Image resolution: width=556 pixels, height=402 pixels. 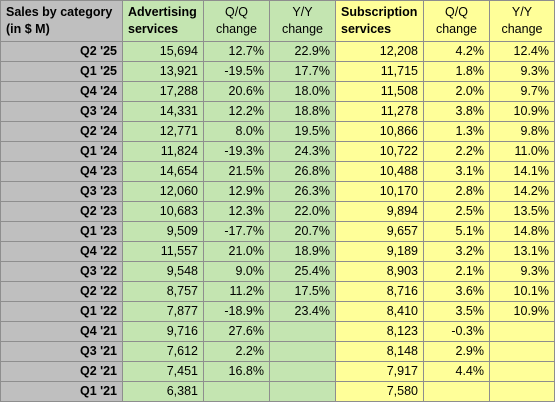 I want to click on subscription-value-cell: 7,580, so click(x=379, y=391).